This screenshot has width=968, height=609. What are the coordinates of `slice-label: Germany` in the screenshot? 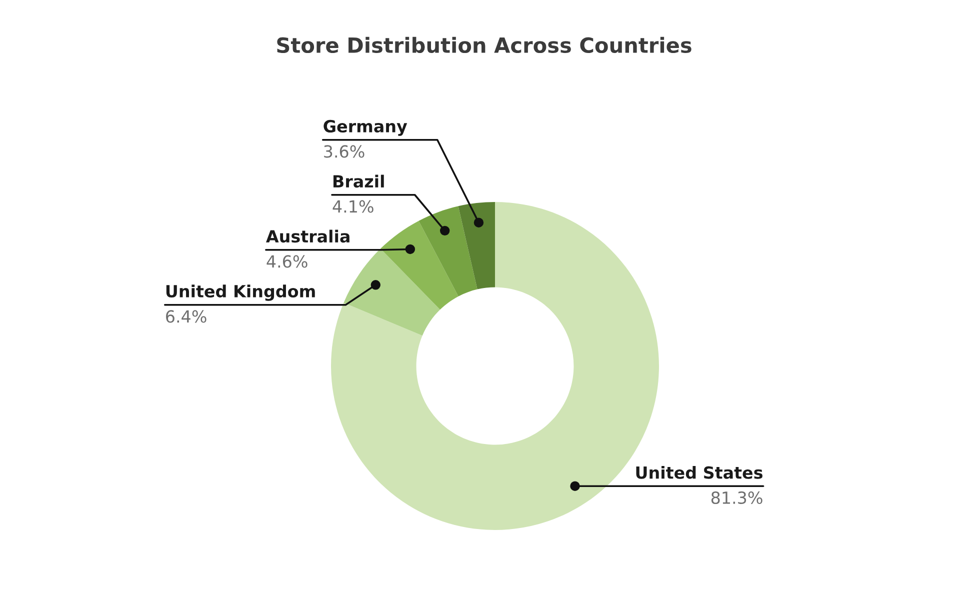 It's located at (366, 128).